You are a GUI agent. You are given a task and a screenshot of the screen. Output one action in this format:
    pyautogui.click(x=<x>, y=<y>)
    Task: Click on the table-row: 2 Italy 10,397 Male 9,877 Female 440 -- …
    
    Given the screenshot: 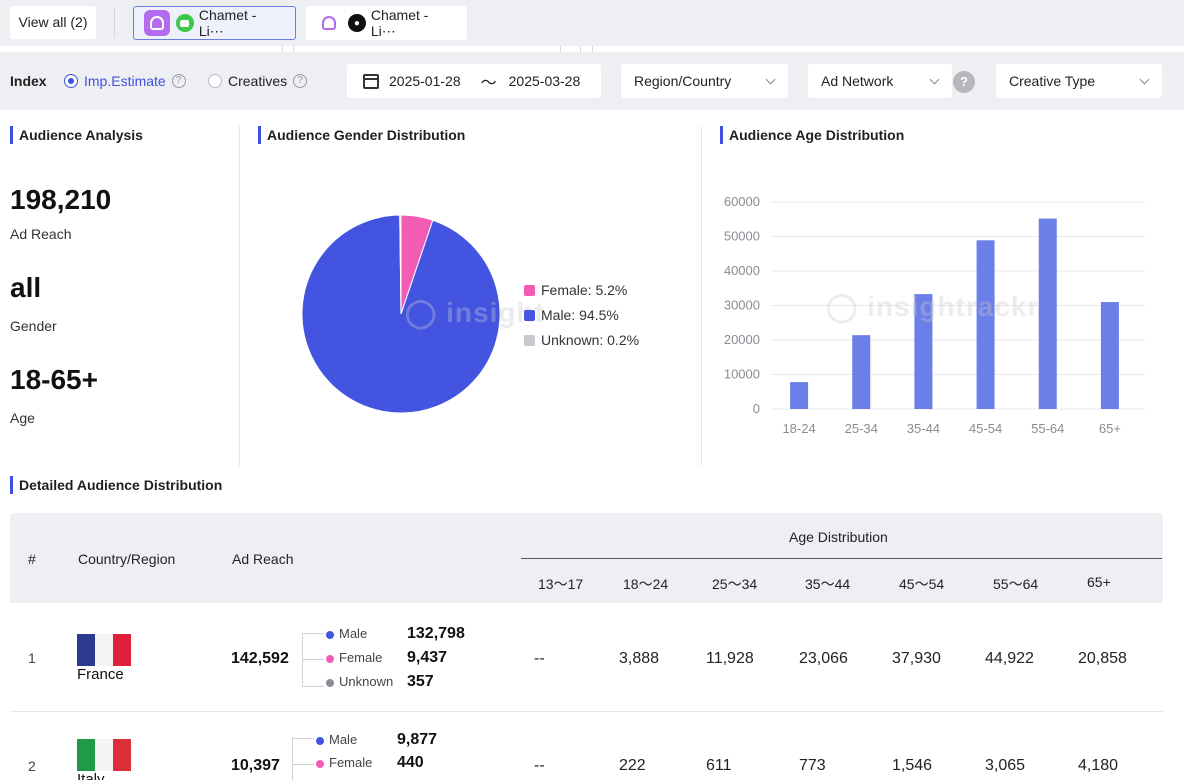 What is the action you would take?
    pyautogui.click(x=586, y=746)
    